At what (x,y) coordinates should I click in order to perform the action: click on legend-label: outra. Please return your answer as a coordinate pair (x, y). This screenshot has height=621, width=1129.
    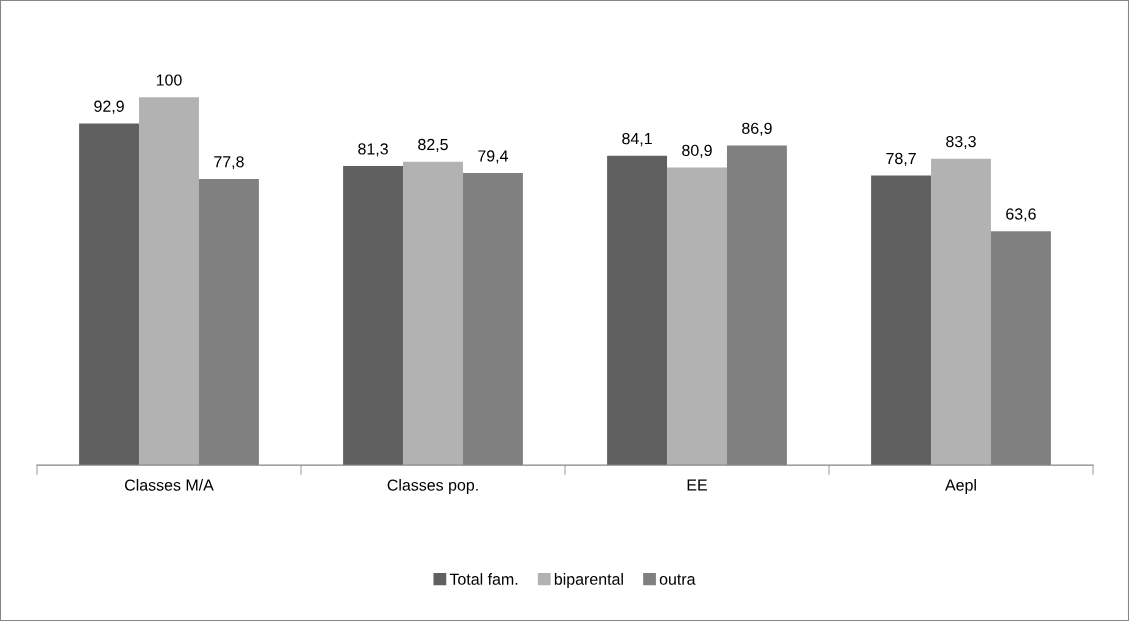
    Looking at the image, I should click on (677, 579).